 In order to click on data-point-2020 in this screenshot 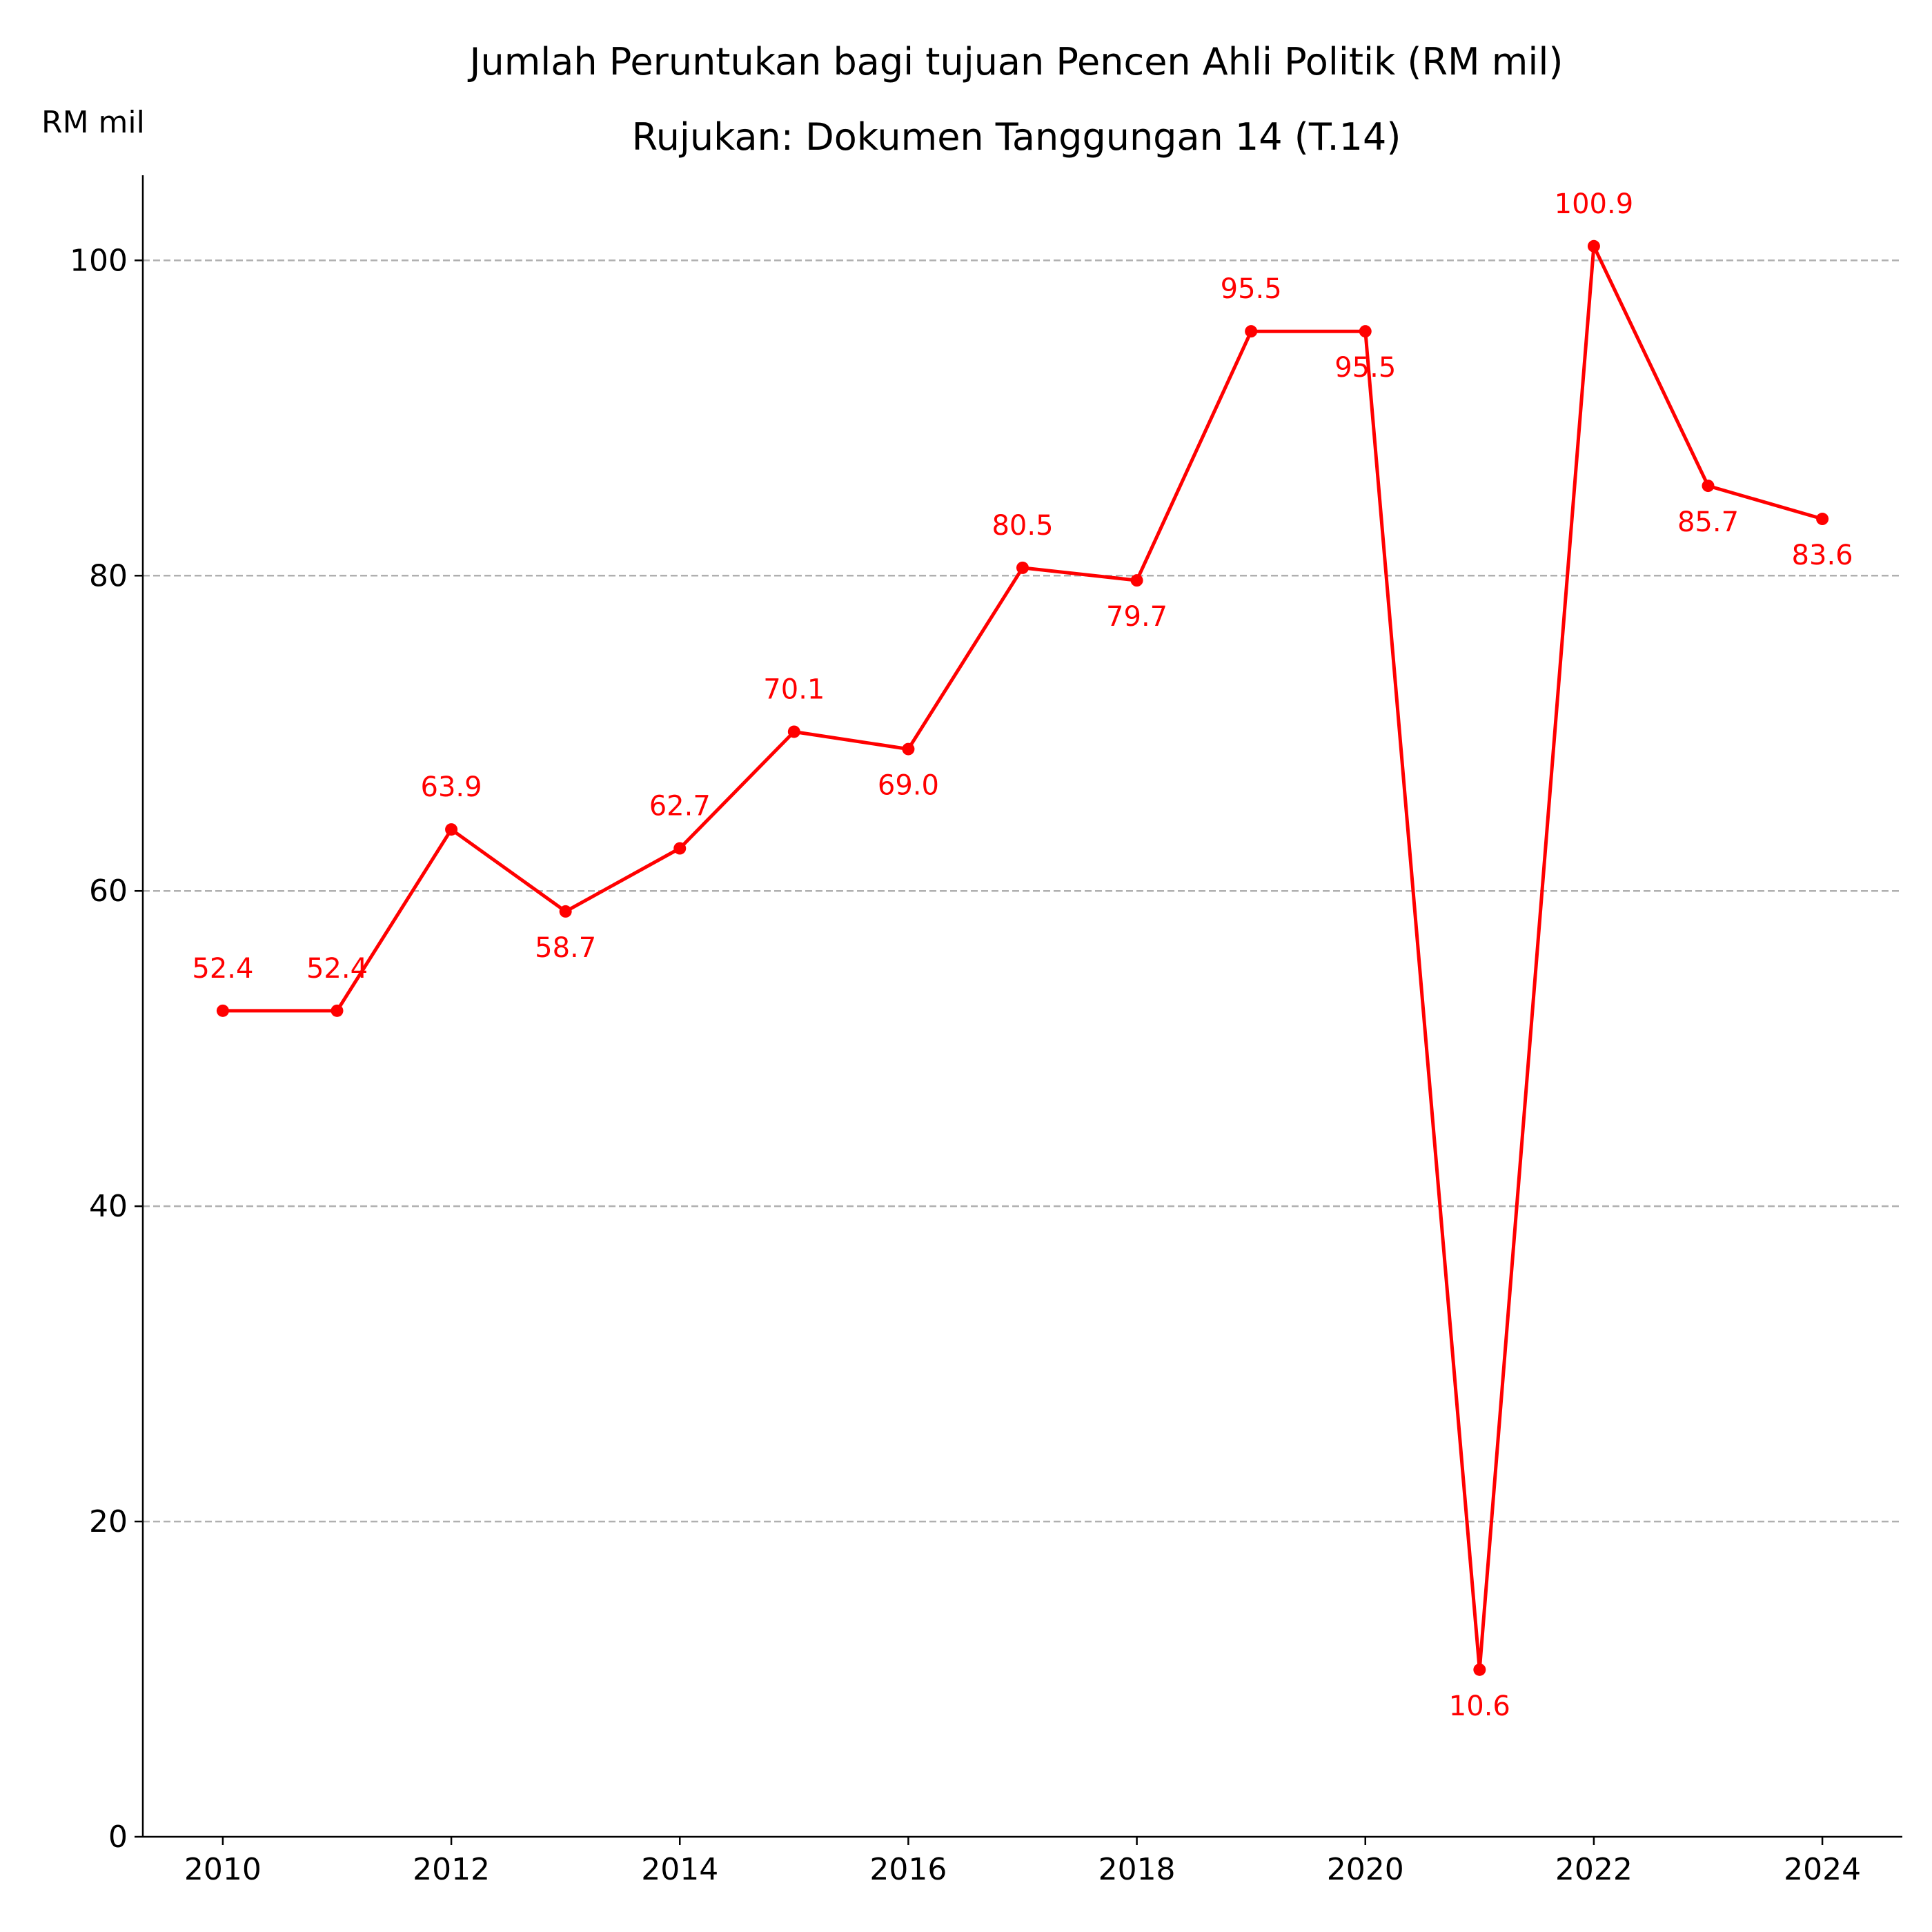, I will do `click(1365, 331)`.